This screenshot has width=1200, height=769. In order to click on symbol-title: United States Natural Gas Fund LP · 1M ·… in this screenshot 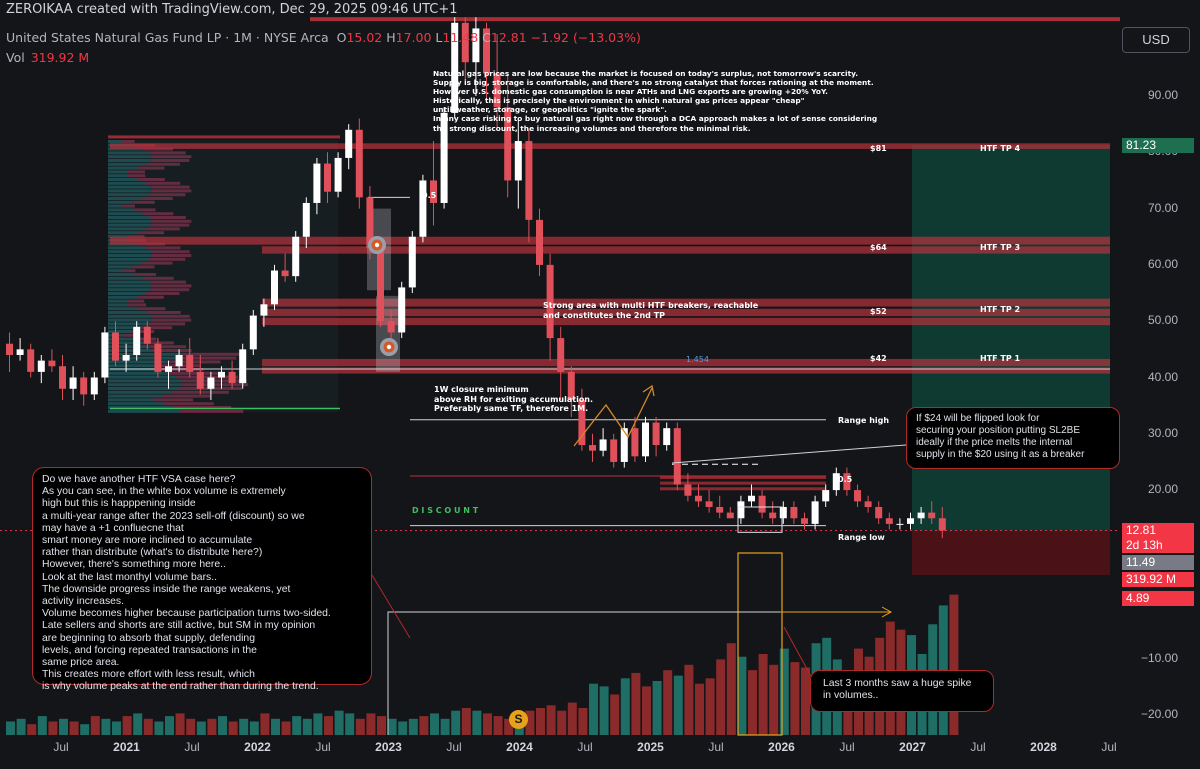, I will do `click(167, 37)`.